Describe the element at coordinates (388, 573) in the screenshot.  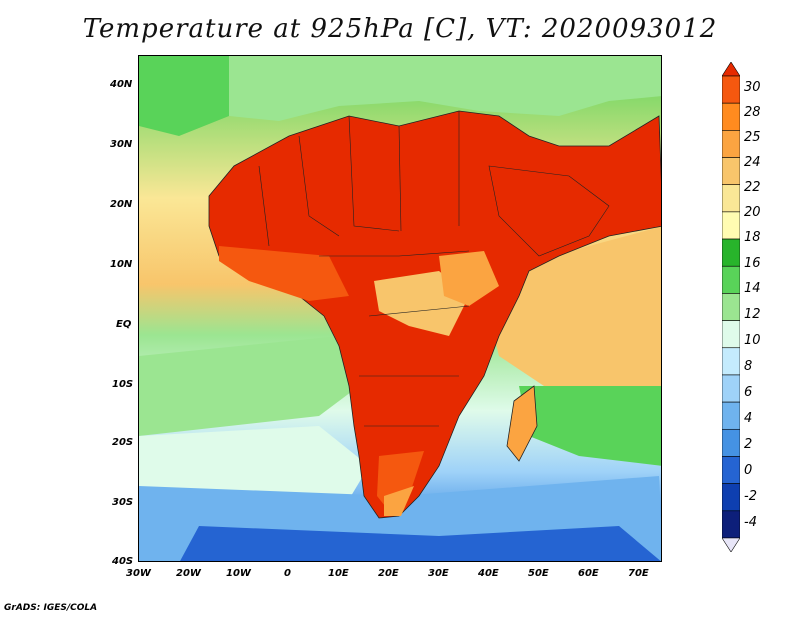
I see `lon-tick: 20E` at that location.